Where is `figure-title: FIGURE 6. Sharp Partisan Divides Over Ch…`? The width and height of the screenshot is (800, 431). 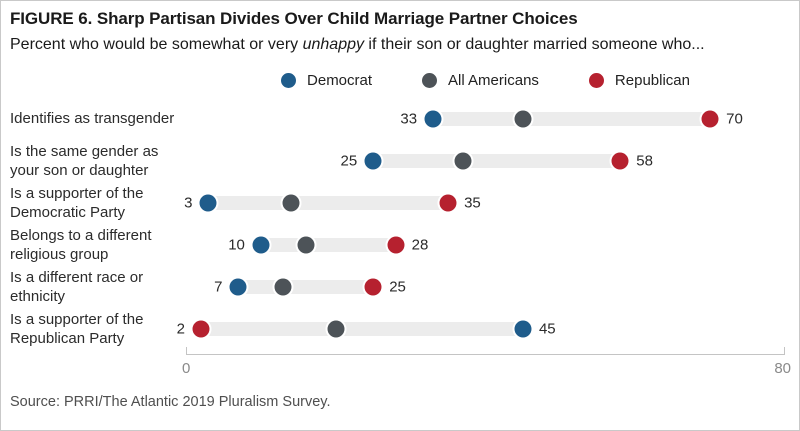 figure-title: FIGURE 6. Sharp Partisan Divides Over Ch… is located at coordinates (294, 18).